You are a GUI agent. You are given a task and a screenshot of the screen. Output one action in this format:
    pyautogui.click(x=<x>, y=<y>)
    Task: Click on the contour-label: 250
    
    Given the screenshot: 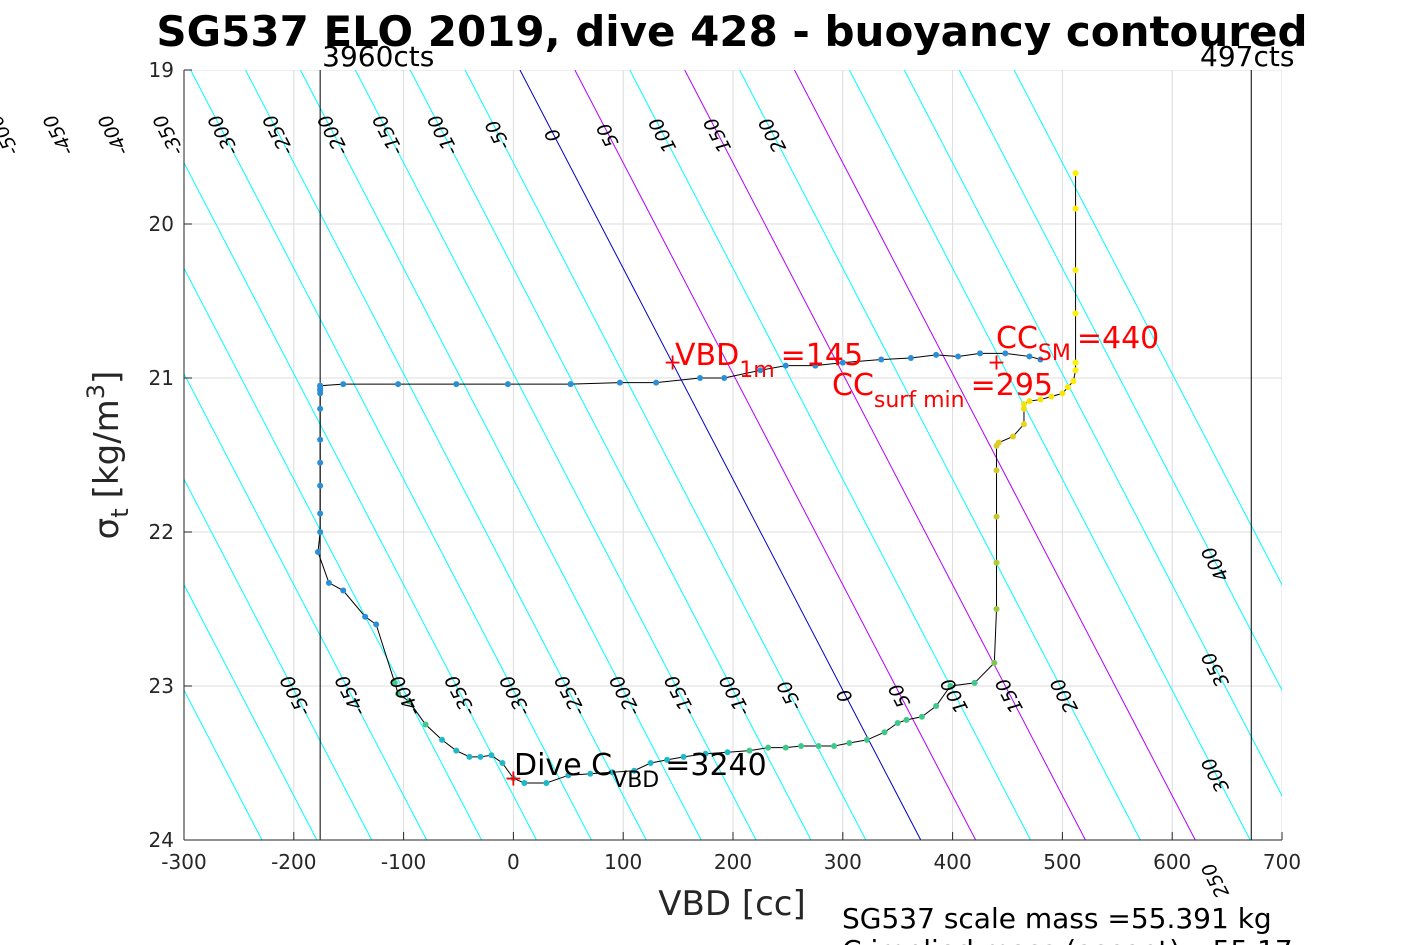 What is the action you would take?
    pyautogui.click(x=1216, y=880)
    